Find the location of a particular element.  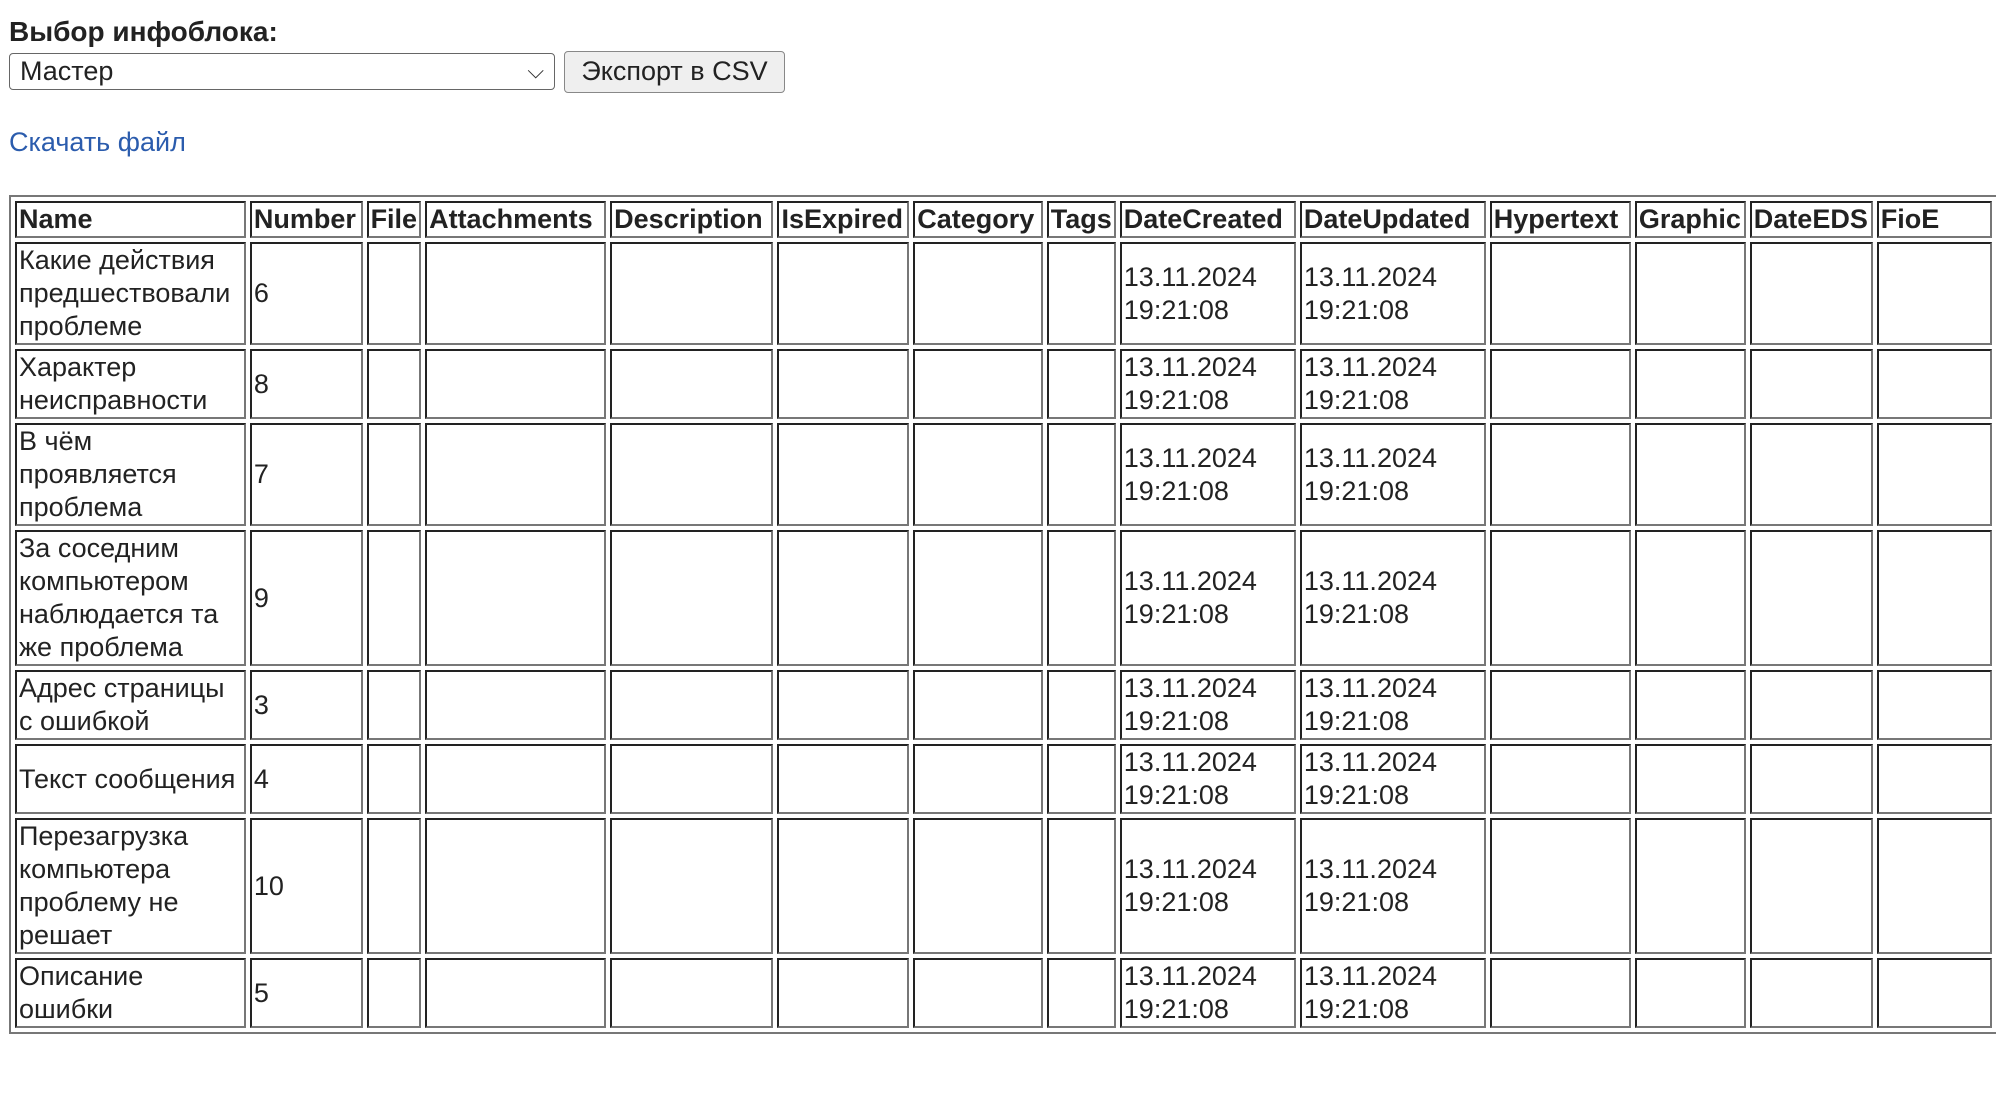

column-header-hypertext: Hypertext is located at coordinates (1560, 219).